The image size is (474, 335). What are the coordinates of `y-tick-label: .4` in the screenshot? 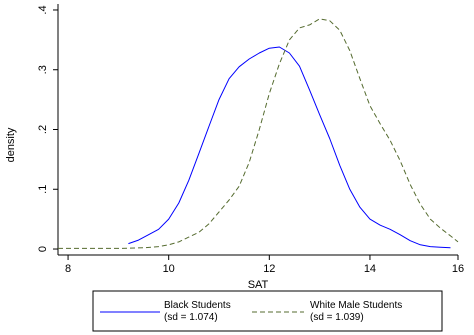 It's located at (43, 9).